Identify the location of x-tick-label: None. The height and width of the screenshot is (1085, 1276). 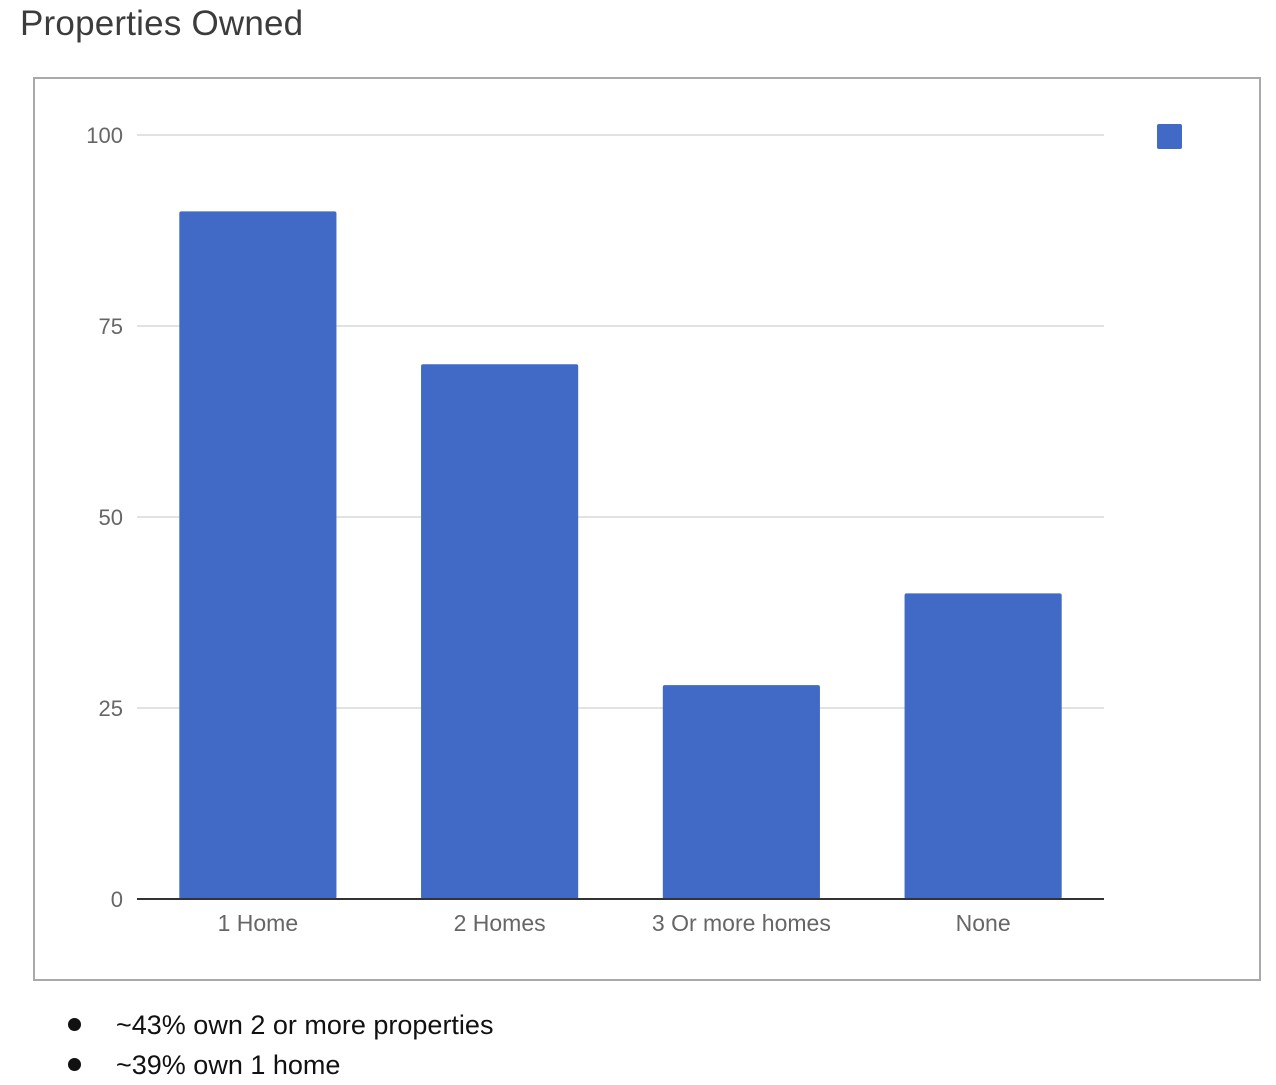
(983, 923).